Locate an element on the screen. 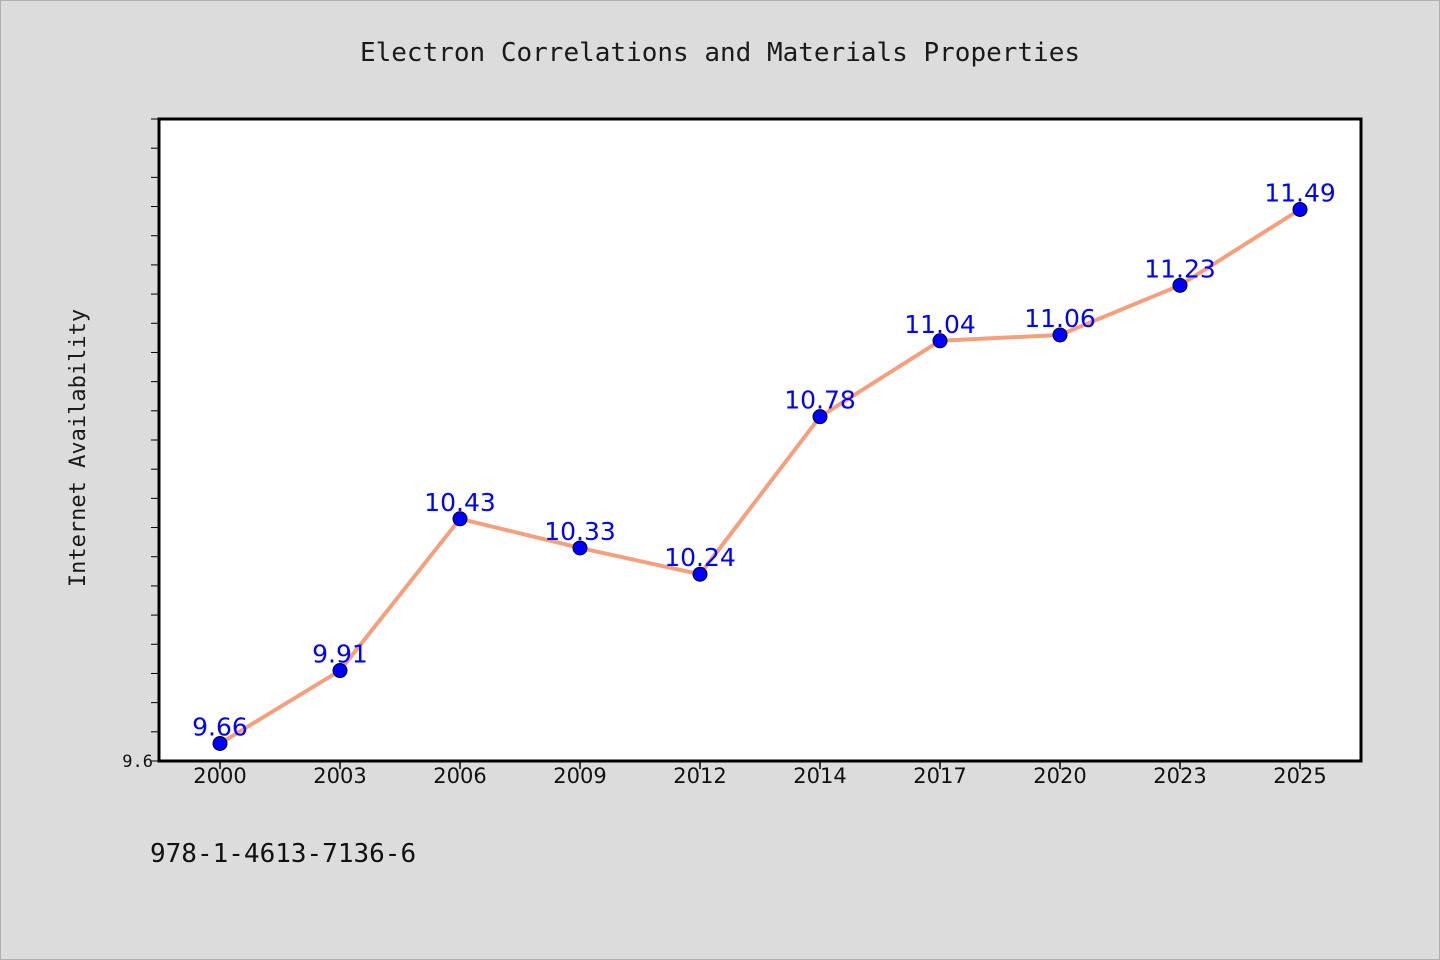 The width and height of the screenshot is (1440, 960). data-label: 10.78 is located at coordinates (820, 400).